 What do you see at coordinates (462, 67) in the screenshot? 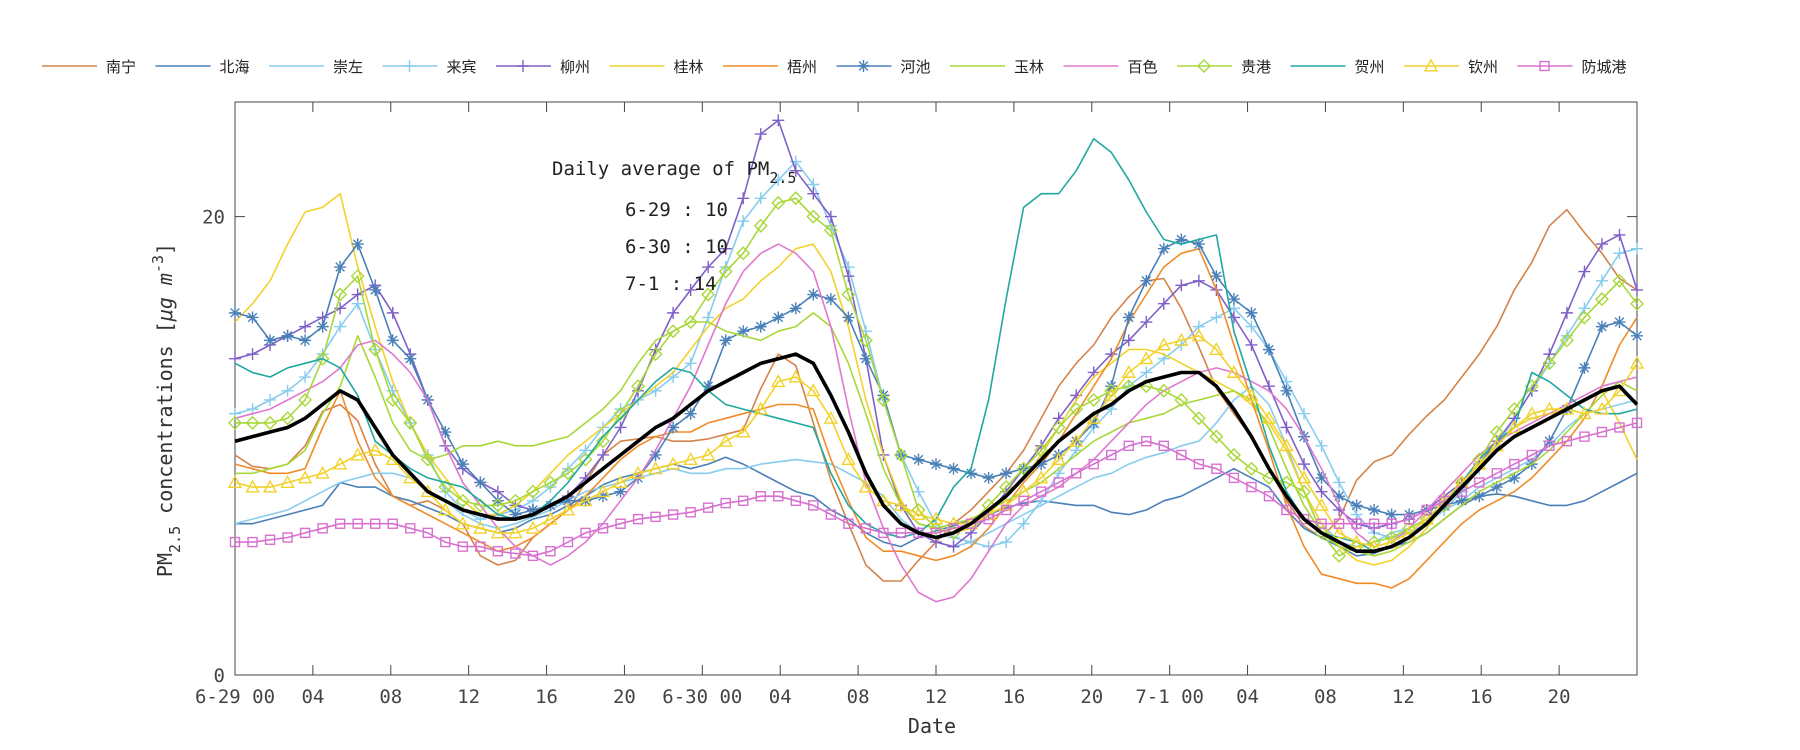
I see `legend-label: 来宾` at bounding box center [462, 67].